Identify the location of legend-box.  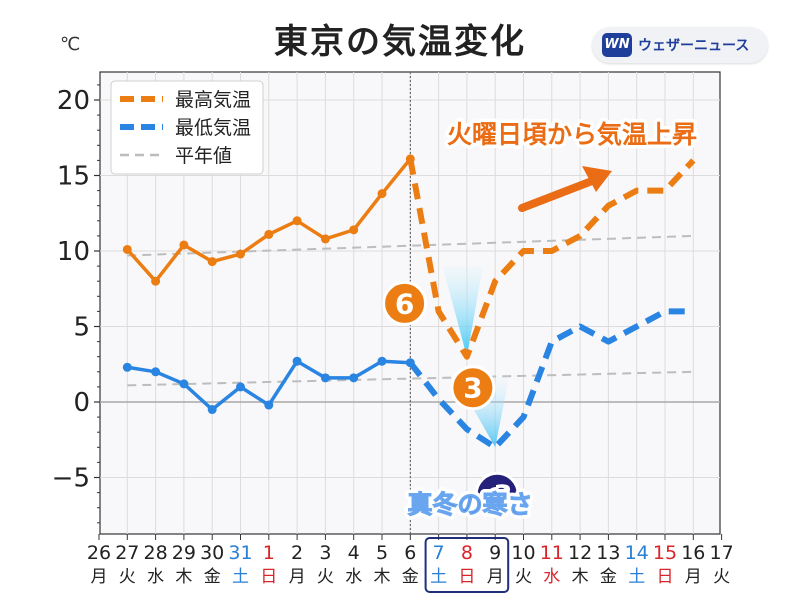
(187, 127).